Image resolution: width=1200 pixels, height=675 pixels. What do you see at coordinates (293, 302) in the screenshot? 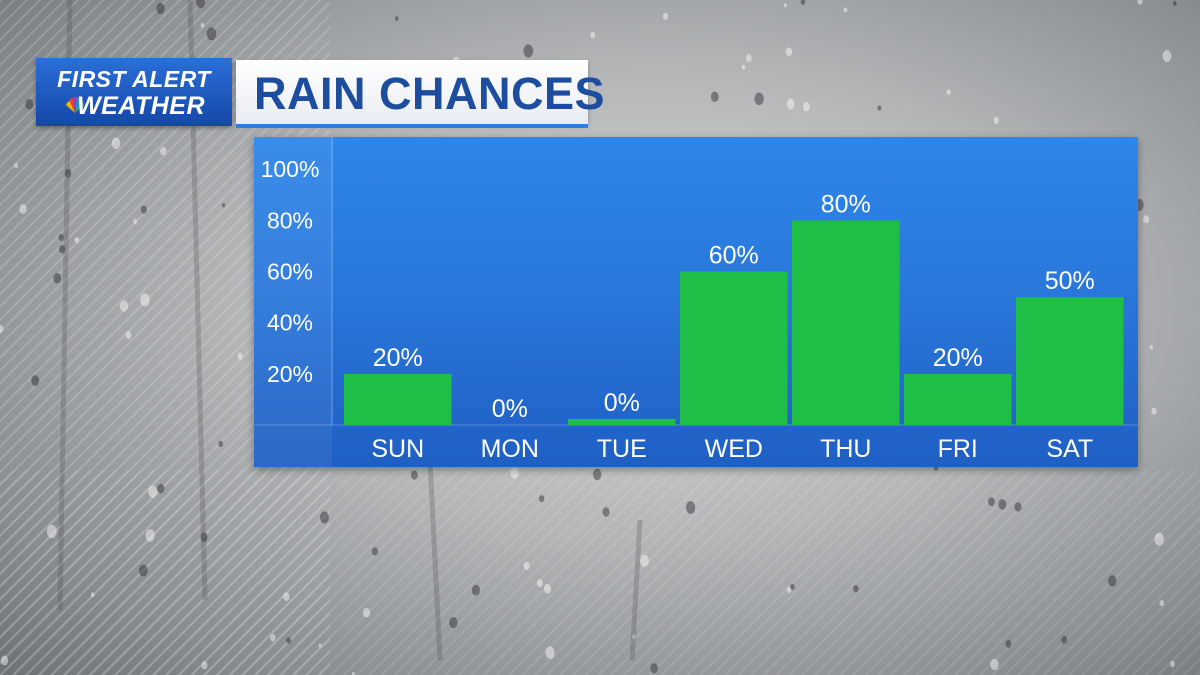
I see `y-axis-column` at bounding box center [293, 302].